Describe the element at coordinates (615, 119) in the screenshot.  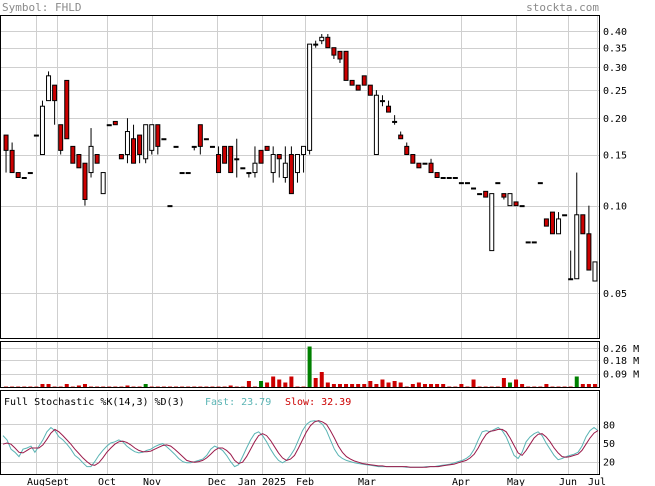
I see `price-tick-label: 0.20` at that location.